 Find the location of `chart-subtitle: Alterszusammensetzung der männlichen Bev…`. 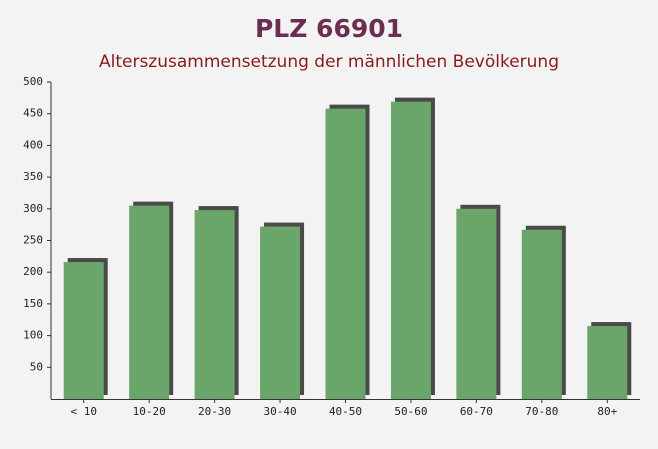

chart-subtitle: Alterszusammensetzung der männlichen Bev… is located at coordinates (329, 62).